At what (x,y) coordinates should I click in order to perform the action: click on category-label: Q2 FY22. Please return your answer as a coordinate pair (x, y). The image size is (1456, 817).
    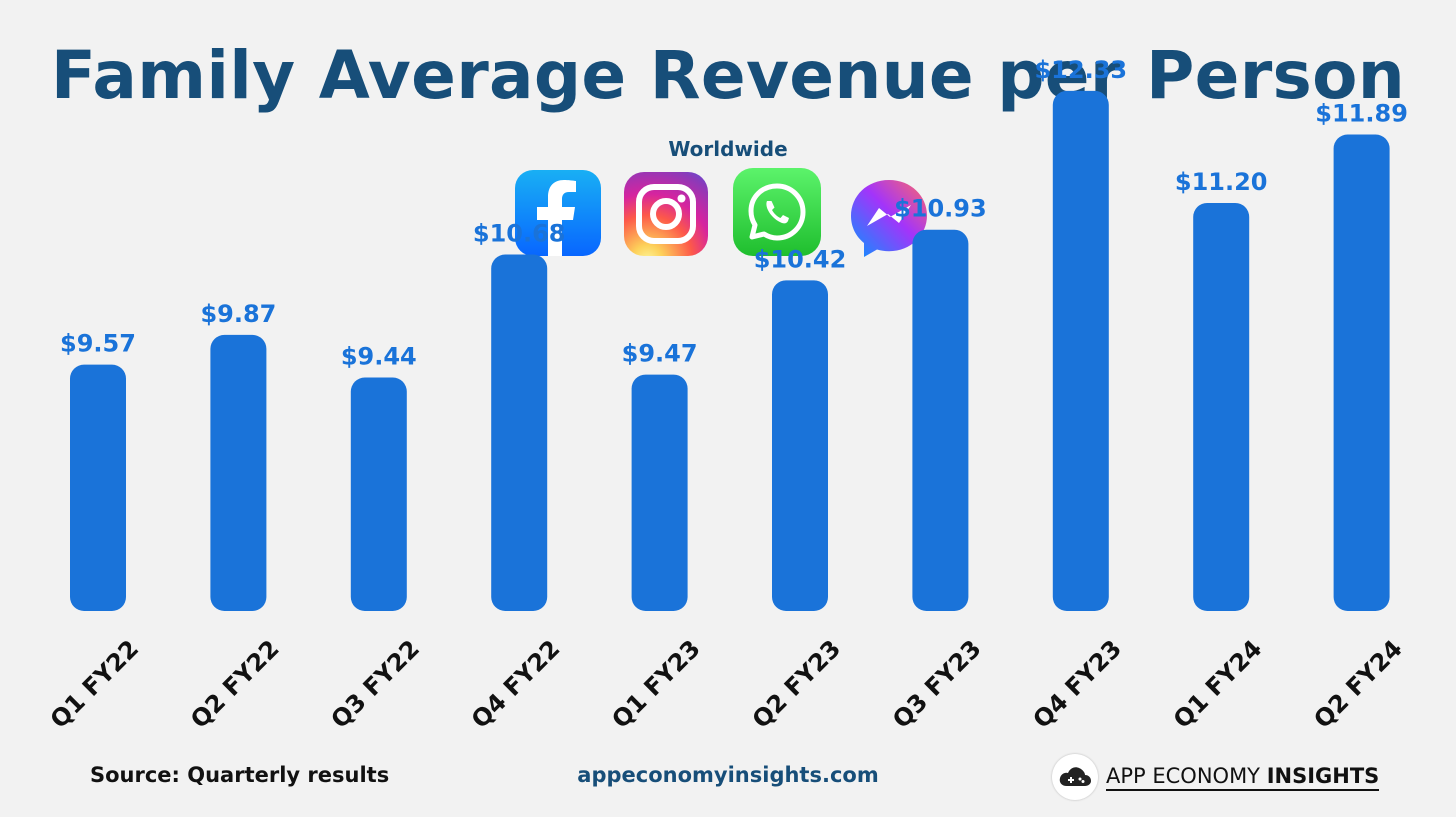
    Looking at the image, I should click on (234, 683).